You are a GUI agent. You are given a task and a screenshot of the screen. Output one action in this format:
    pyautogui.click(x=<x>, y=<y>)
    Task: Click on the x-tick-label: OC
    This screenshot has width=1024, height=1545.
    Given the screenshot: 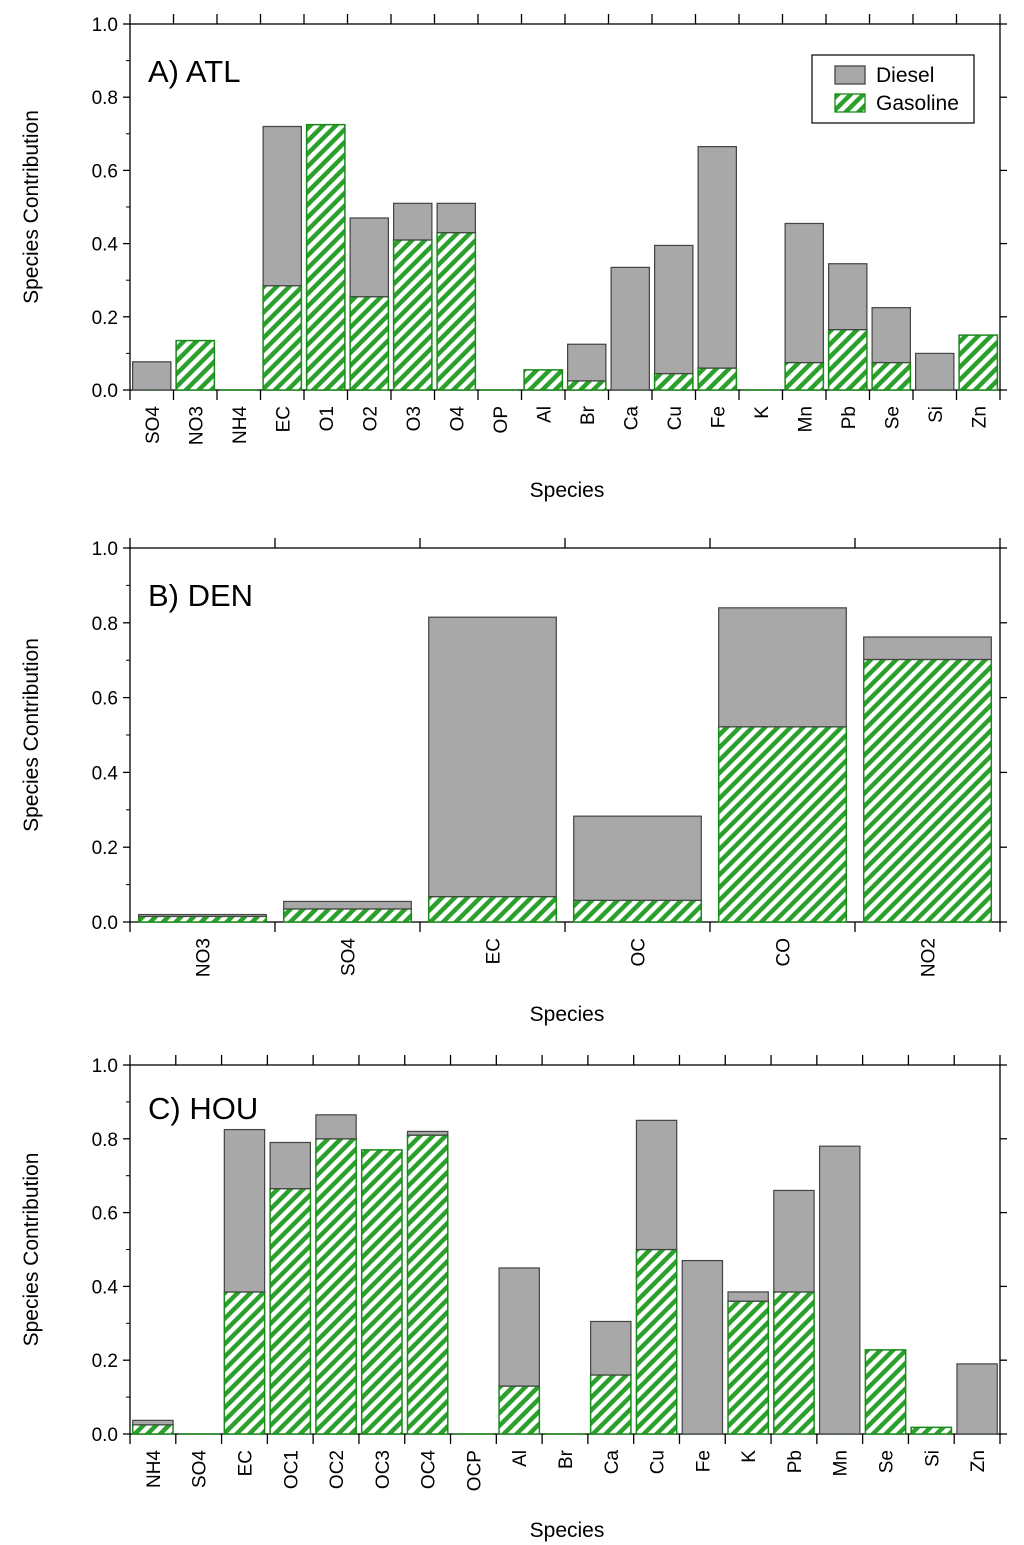 What is the action you would take?
    pyautogui.click(x=639, y=952)
    